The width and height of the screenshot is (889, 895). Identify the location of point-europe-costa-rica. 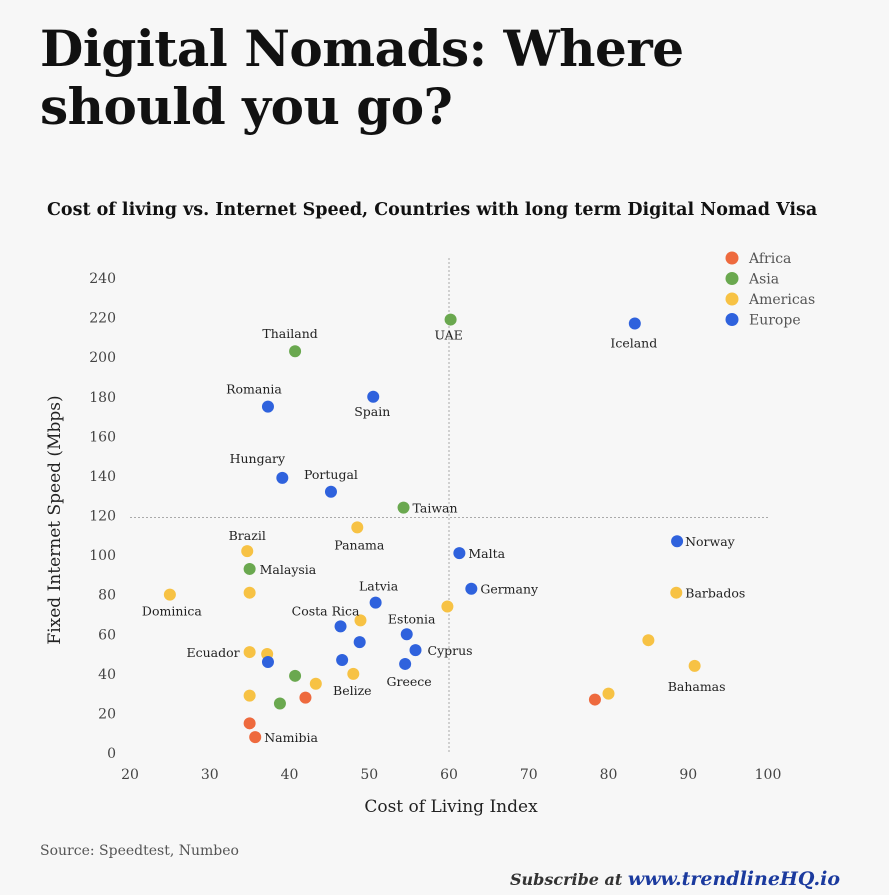
(340, 626).